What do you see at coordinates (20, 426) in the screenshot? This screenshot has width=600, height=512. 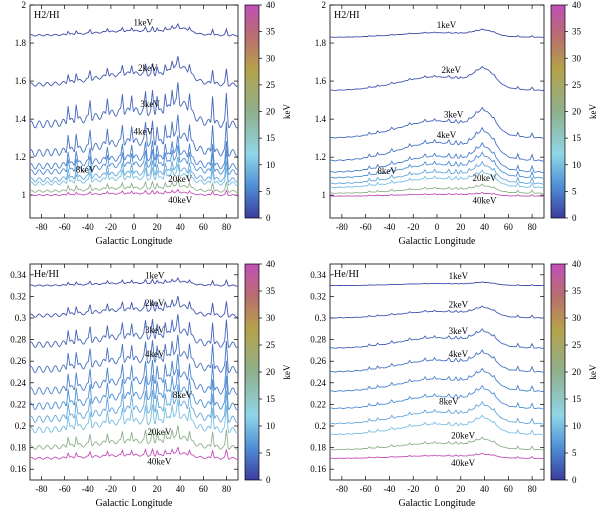 I see `y-tick-label: 0.2` at bounding box center [20, 426].